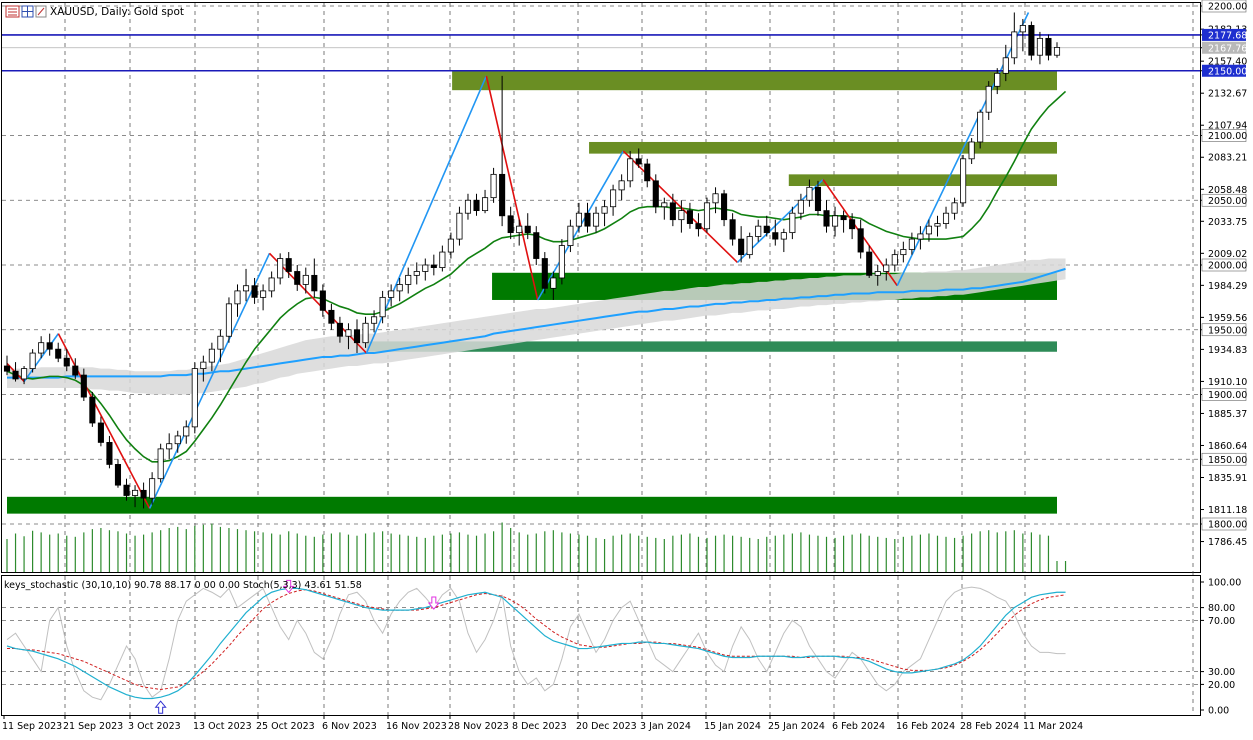 The image size is (1253, 740). Describe the element at coordinates (1227, 158) in the screenshot. I see `price-label: 2083.21` at that location.